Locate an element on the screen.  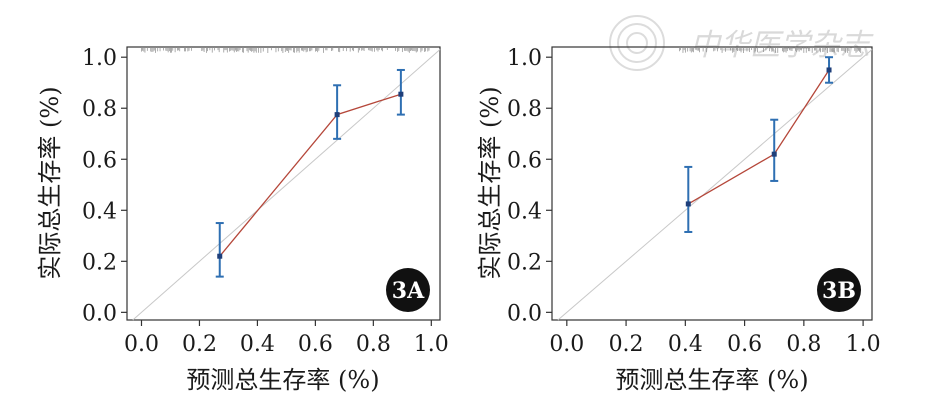
panel-badge-label: 3B is located at coordinates (839, 291).